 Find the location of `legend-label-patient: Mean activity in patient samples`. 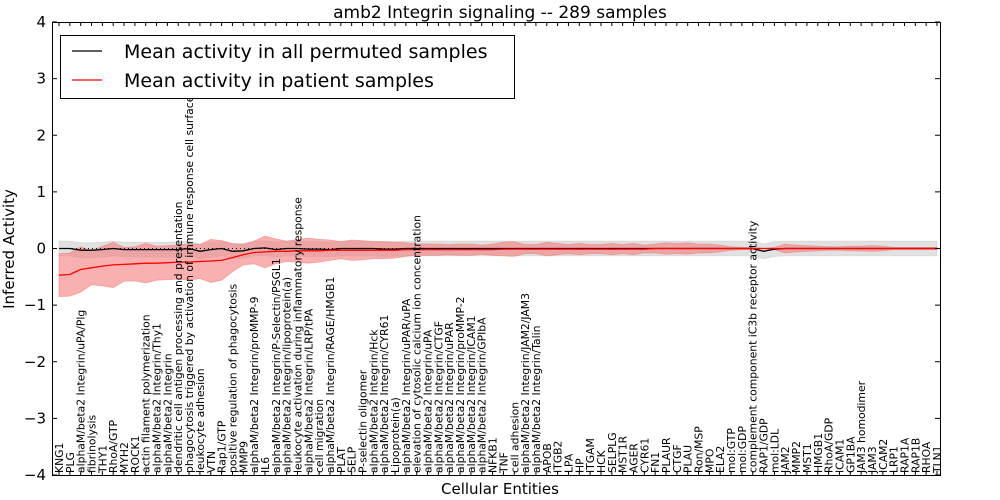

legend-label-patient: Mean activity in patient samples is located at coordinates (279, 81).